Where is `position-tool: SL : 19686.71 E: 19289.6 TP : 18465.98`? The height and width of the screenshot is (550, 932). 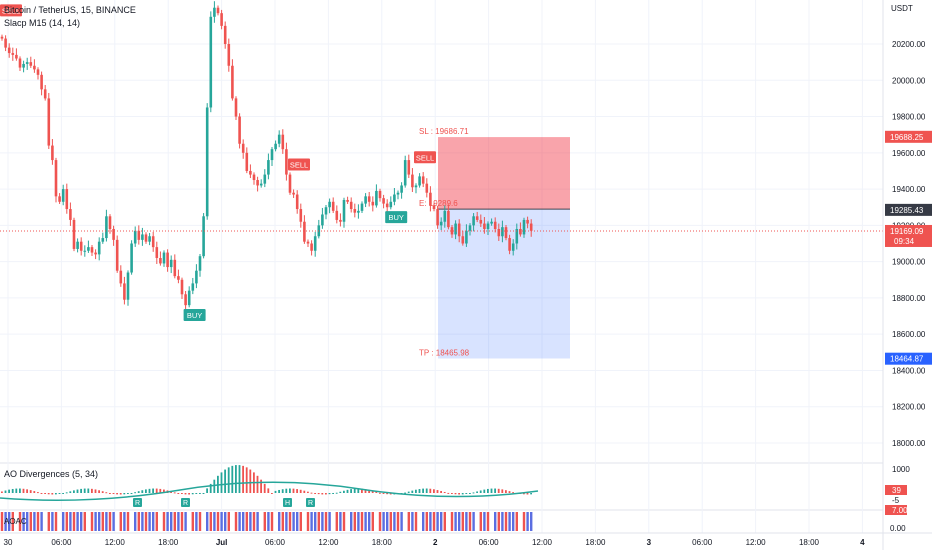 position-tool: SL : 19686.71 E: 19289.6 TP : 18465.98 is located at coordinates (494, 243).